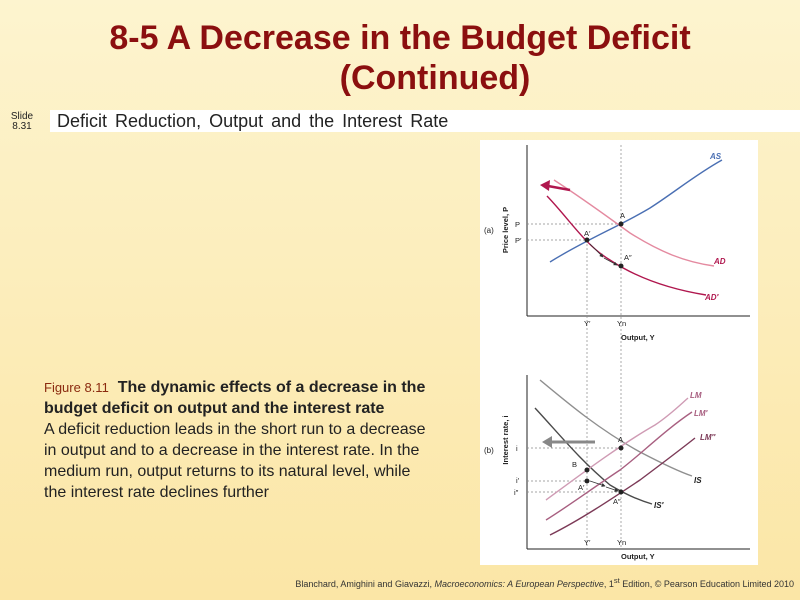 This screenshot has width=800, height=600. What do you see at coordinates (587, 470) in the screenshot?
I see `point-b-b-marker` at bounding box center [587, 470].